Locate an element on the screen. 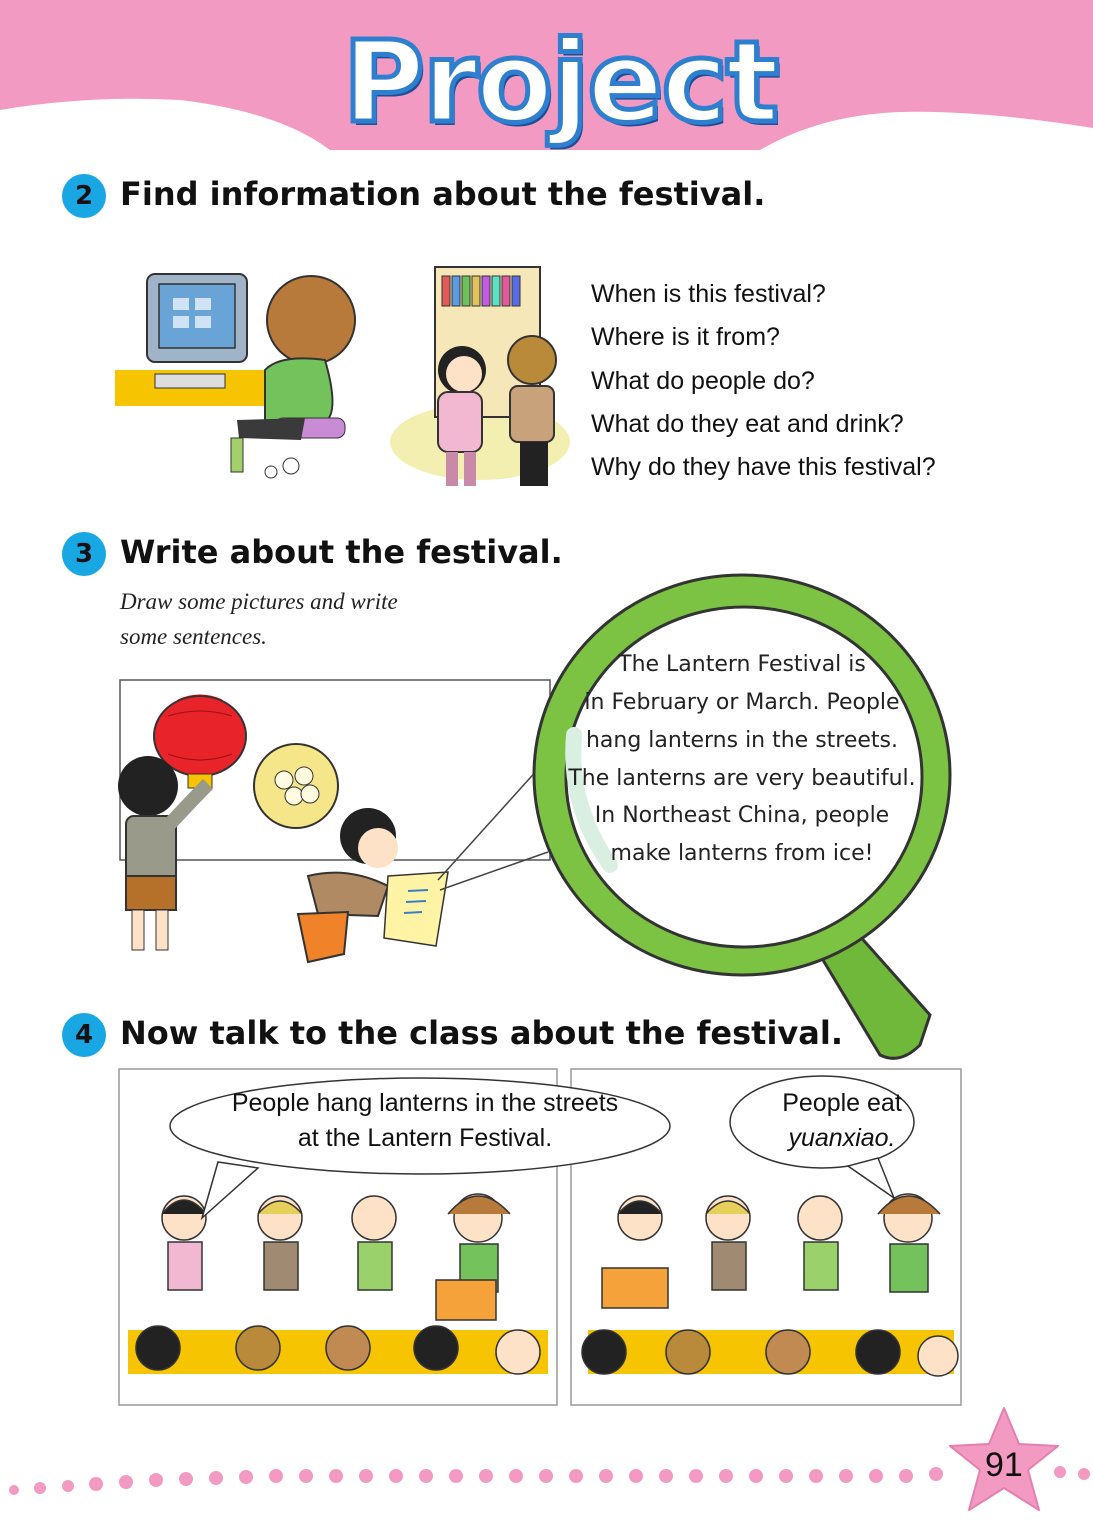  section-instruction-line2: some sentences. is located at coordinates (193, 636).